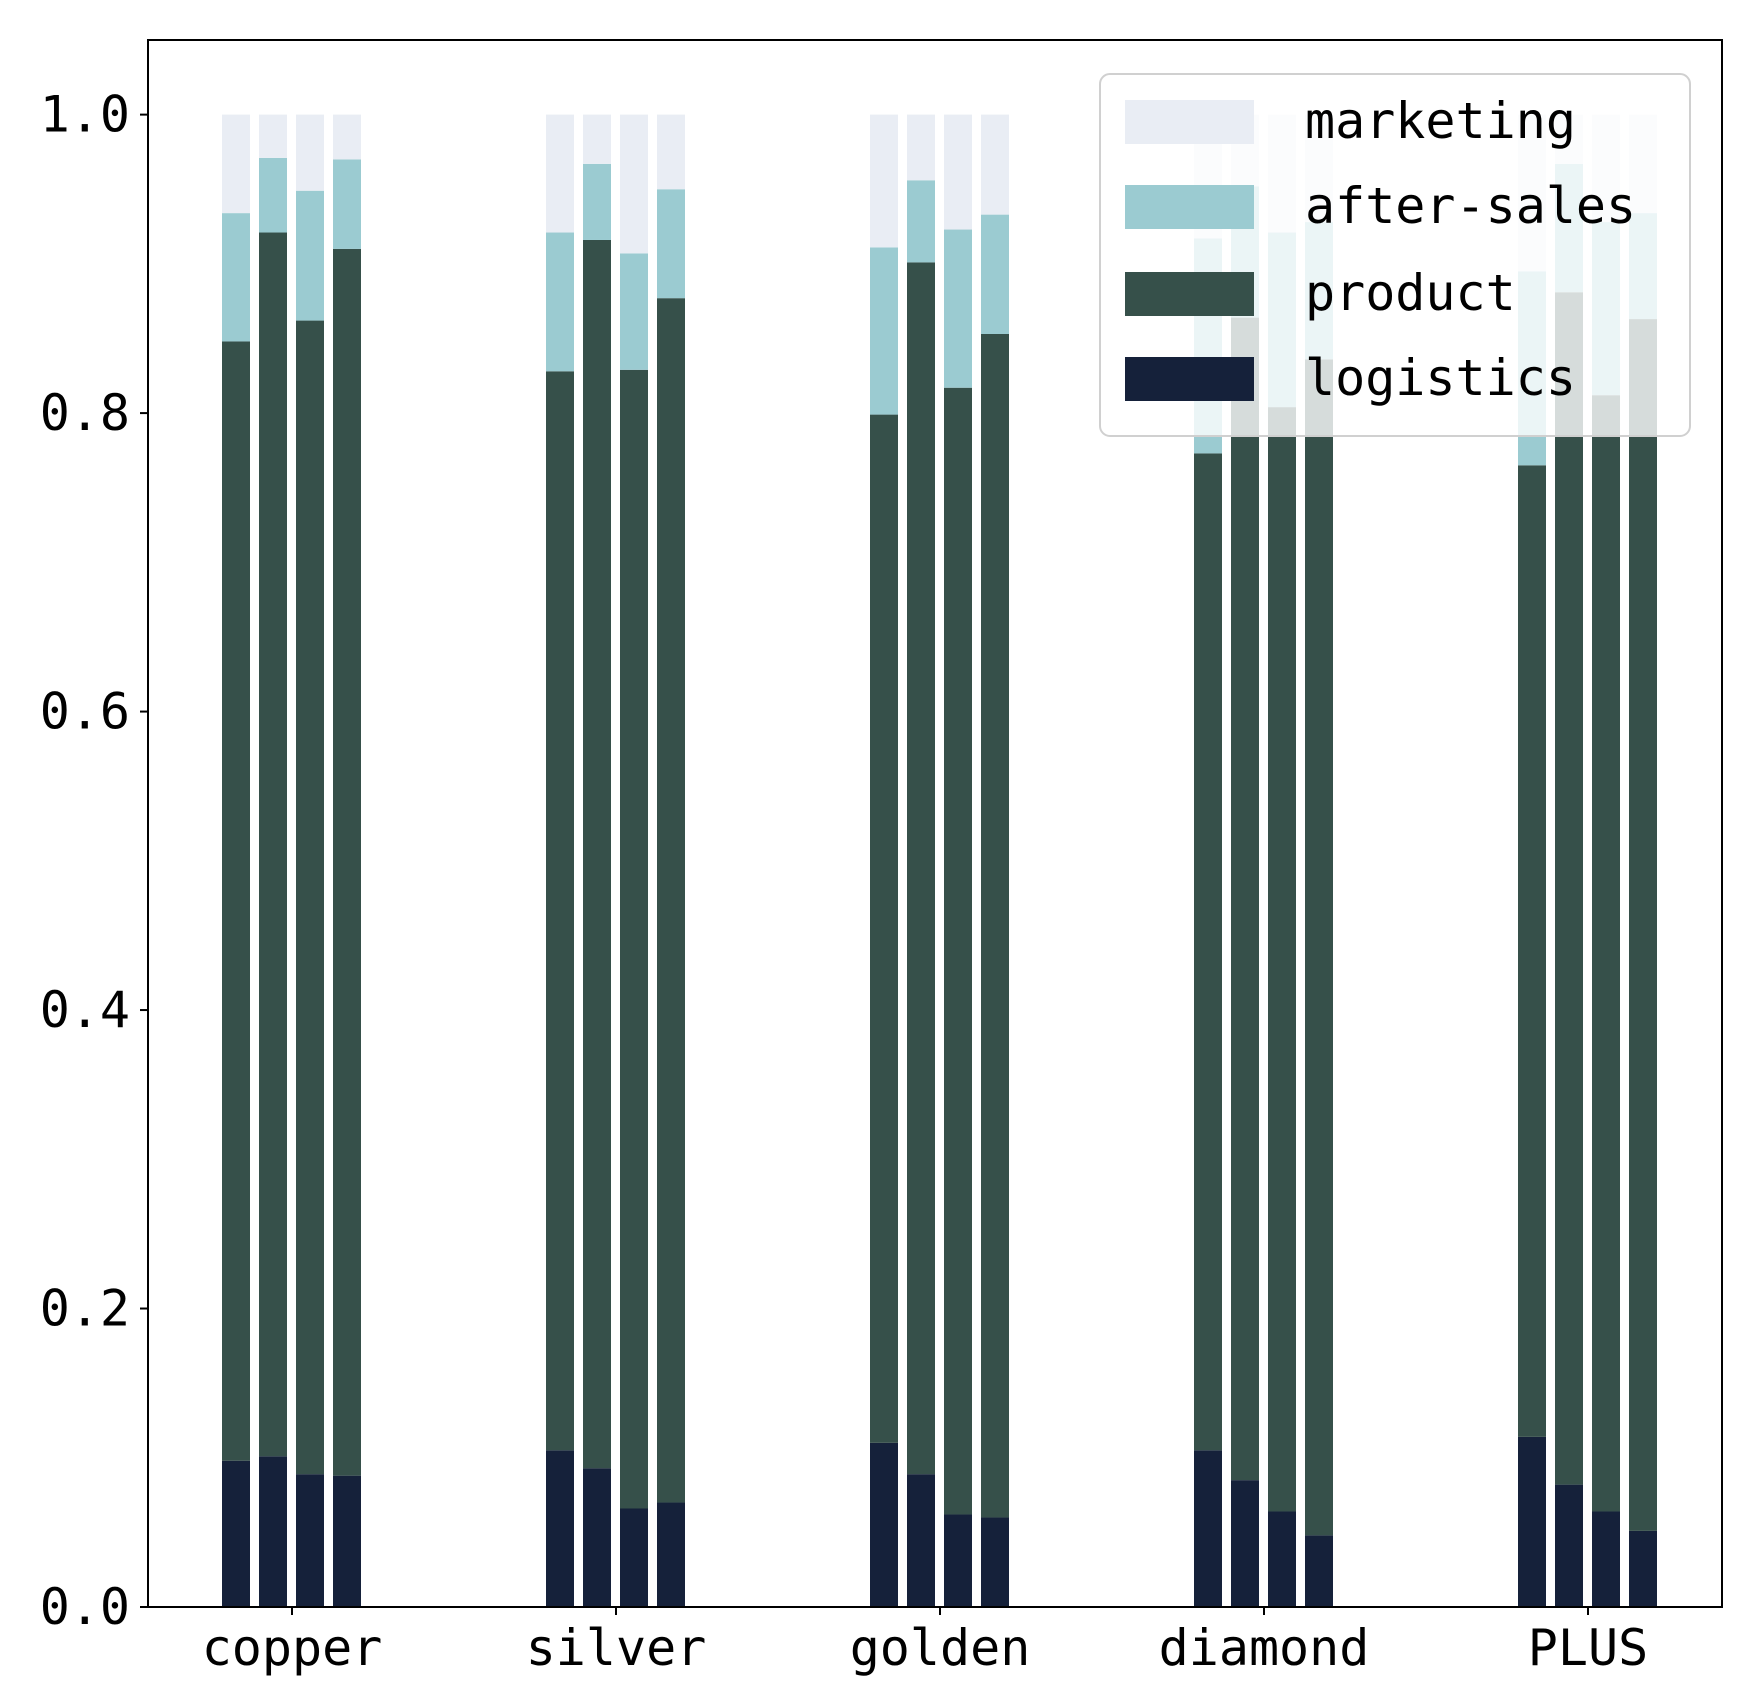  I want to click on bar-golden-1-product, so click(884, 928).